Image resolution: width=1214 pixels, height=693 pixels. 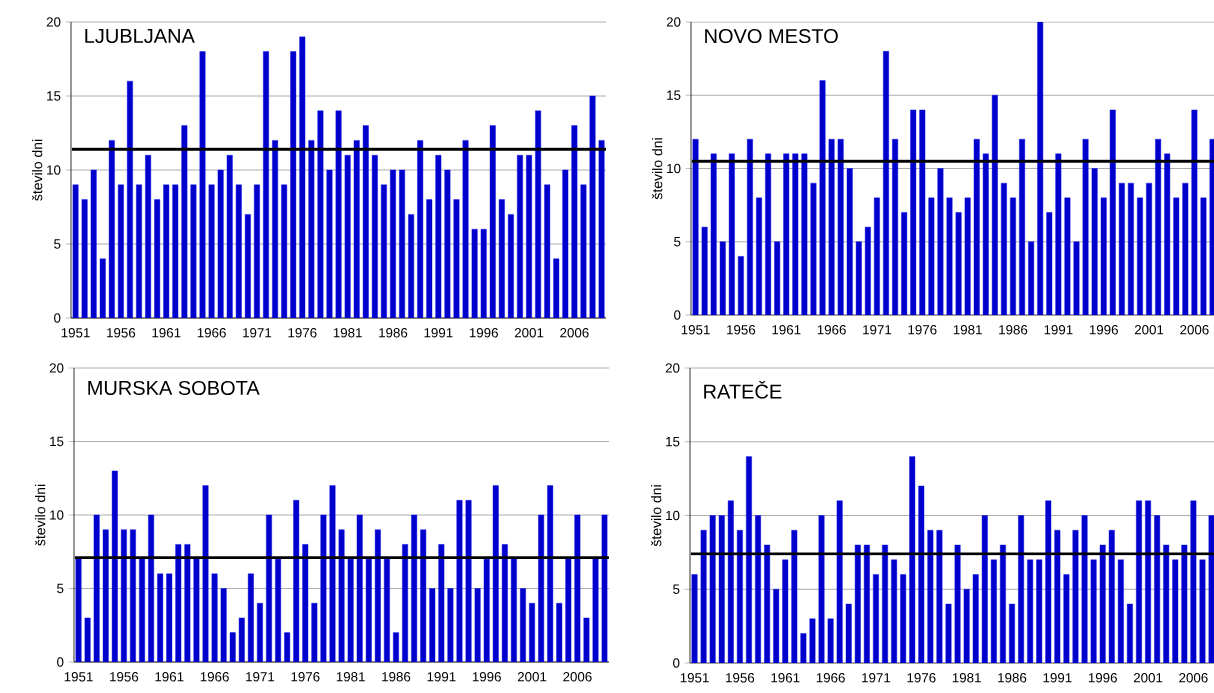 I want to click on x-tick-label: 1976, so click(x=302, y=333).